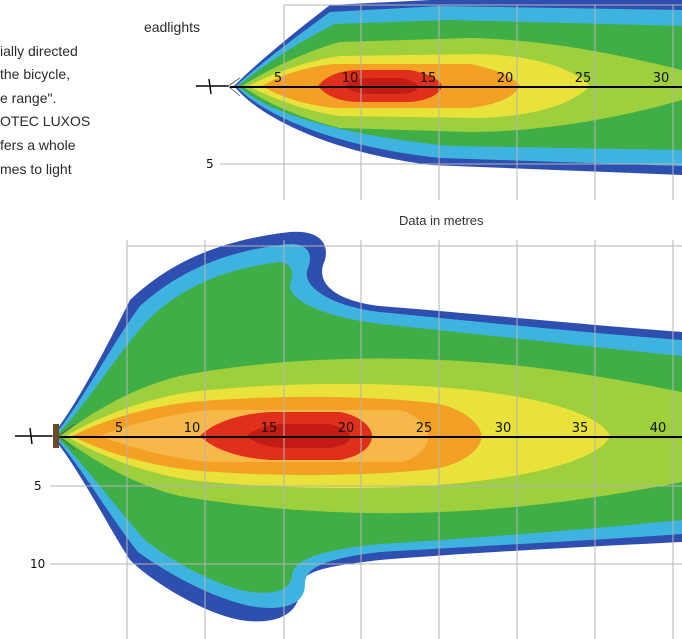  Describe the element at coordinates (37, 564) in the screenshot. I see `bottom-side-tick-label: 10` at that location.